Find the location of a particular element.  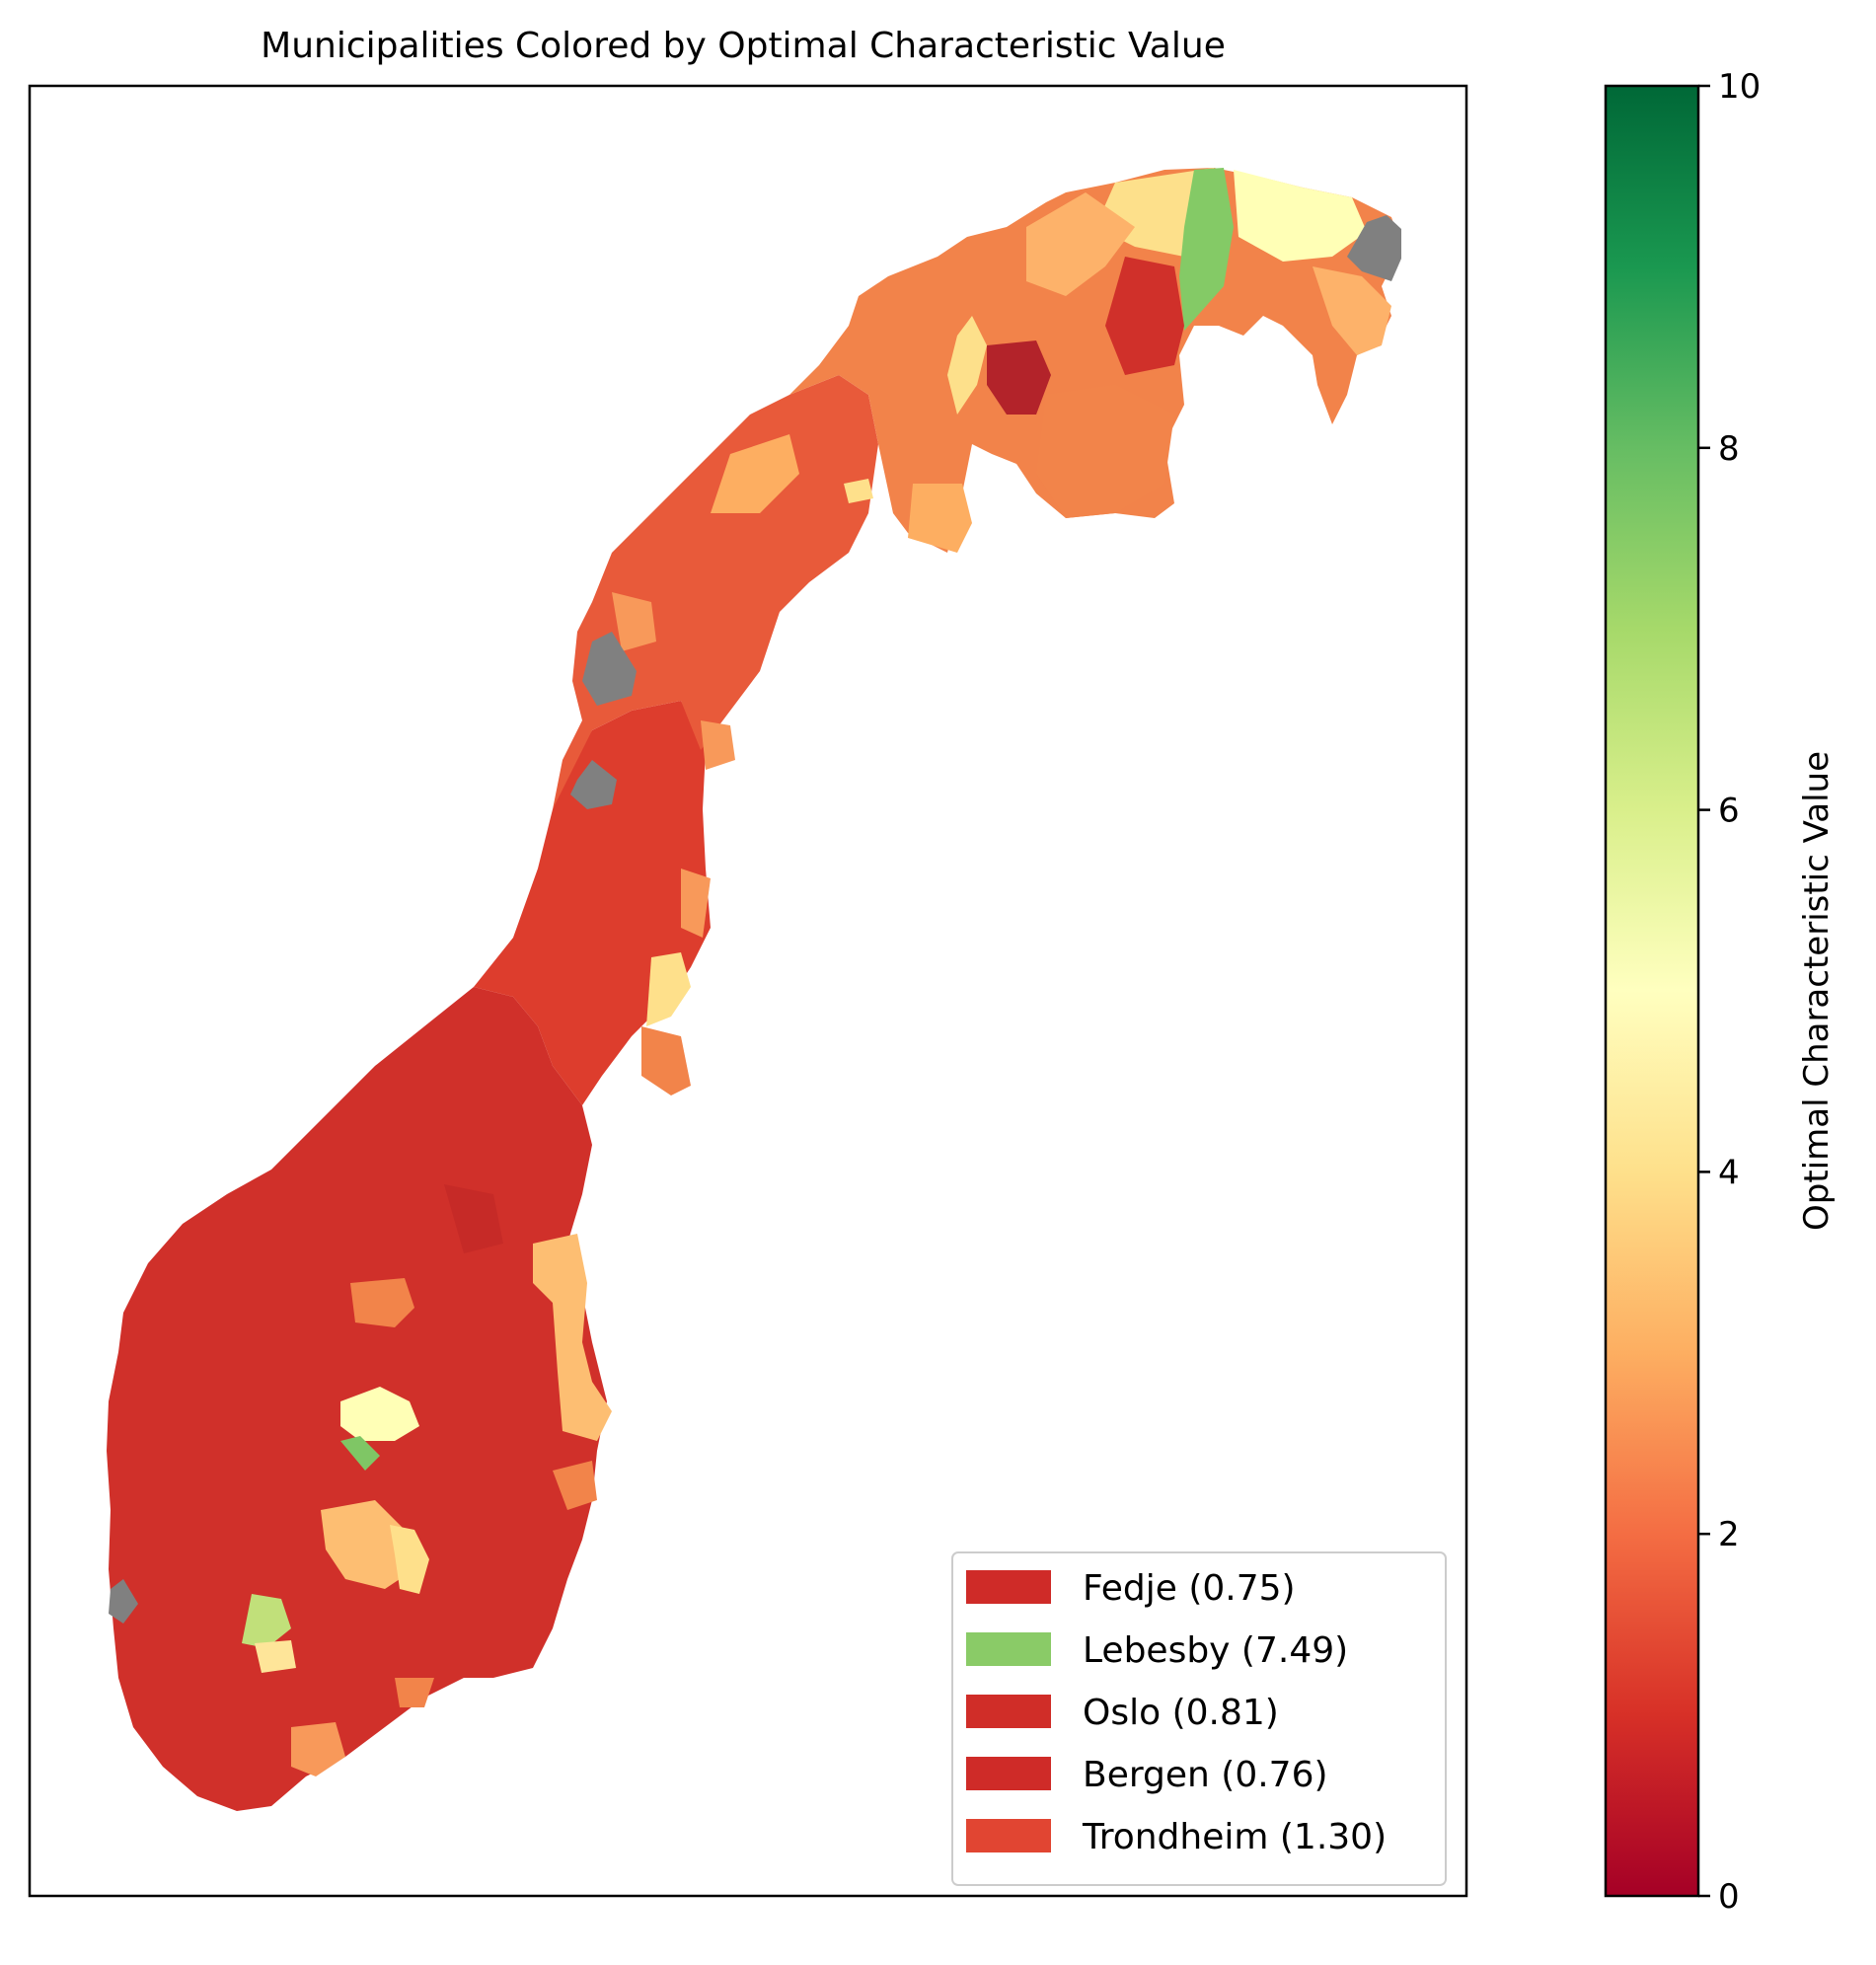

patch-troms-midorange is located at coordinates (1105, 451).